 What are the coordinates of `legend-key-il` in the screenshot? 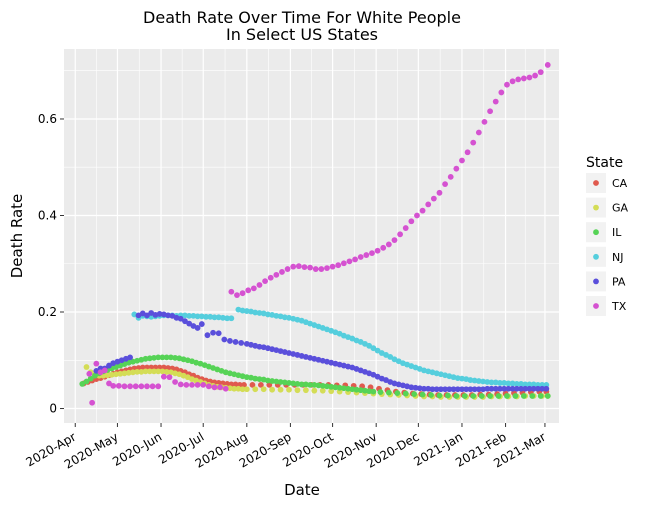 It's located at (596, 232).